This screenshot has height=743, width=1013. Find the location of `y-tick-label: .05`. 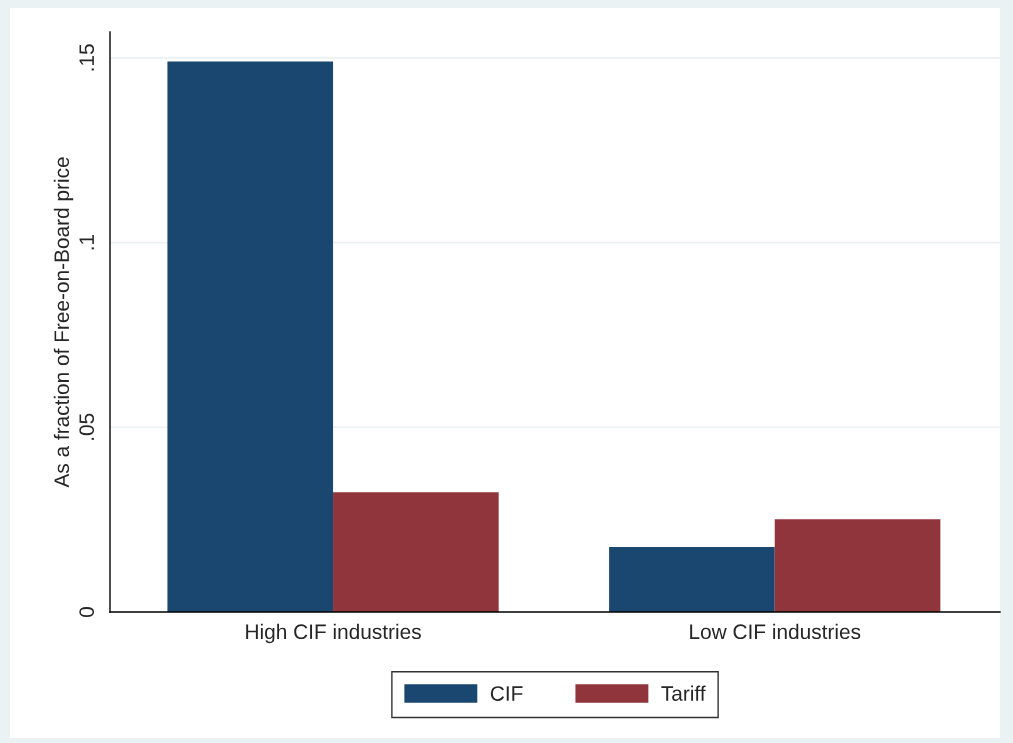

y-tick-label: .05 is located at coordinates (87, 426).